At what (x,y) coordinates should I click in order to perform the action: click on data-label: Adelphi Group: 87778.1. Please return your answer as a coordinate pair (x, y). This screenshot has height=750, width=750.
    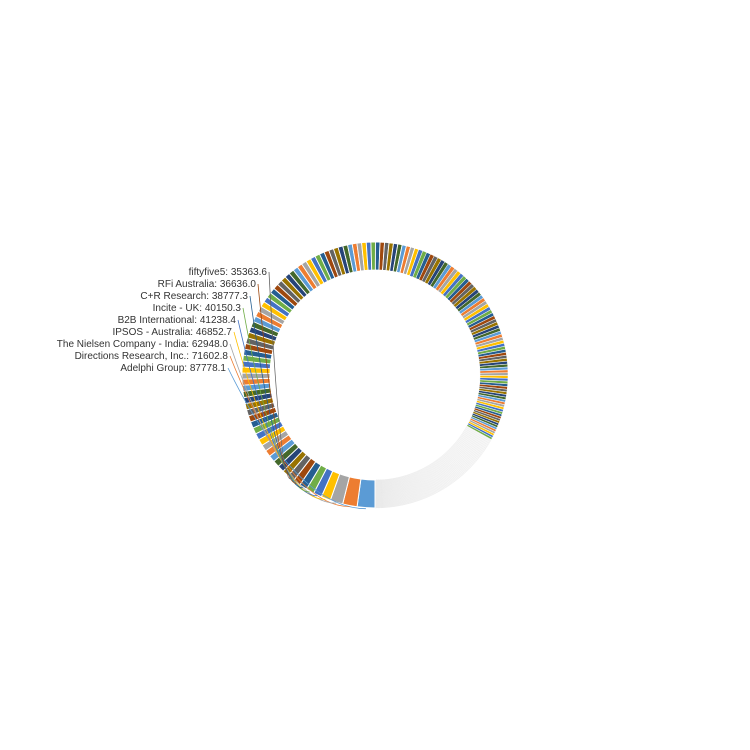
    Looking at the image, I should click on (173, 368).